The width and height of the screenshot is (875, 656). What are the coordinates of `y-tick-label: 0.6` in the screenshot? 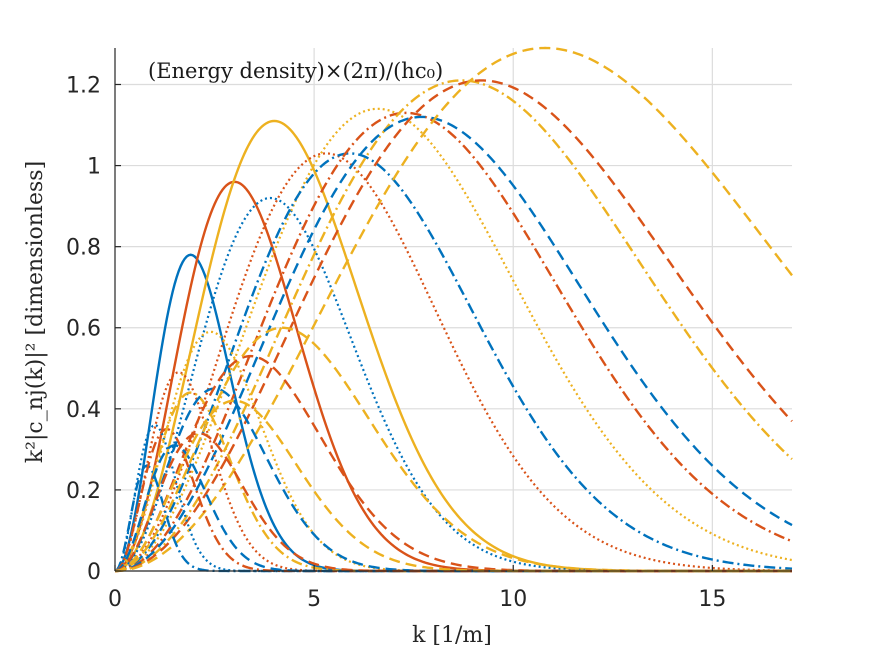 It's located at (83, 329).